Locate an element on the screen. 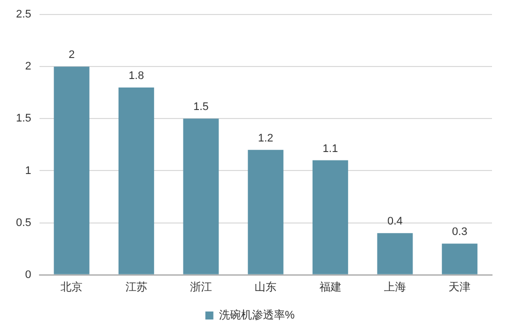  x-tick-label: 福建 is located at coordinates (330, 287).